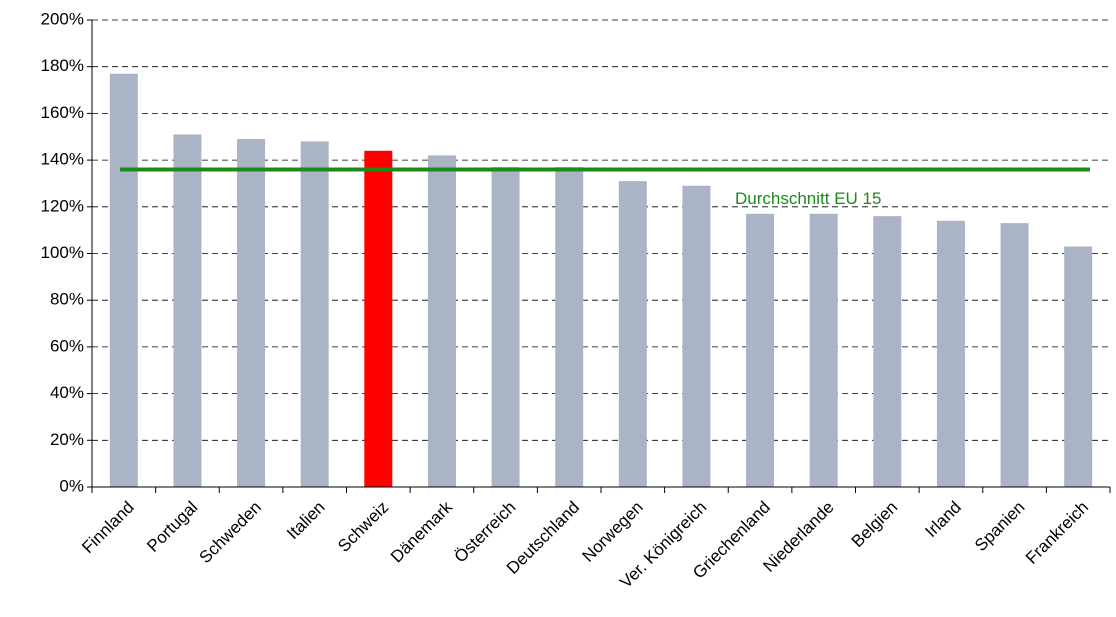 The width and height of the screenshot is (1116, 617). I want to click on x-tick-label: Frankreich, so click(1057, 533).